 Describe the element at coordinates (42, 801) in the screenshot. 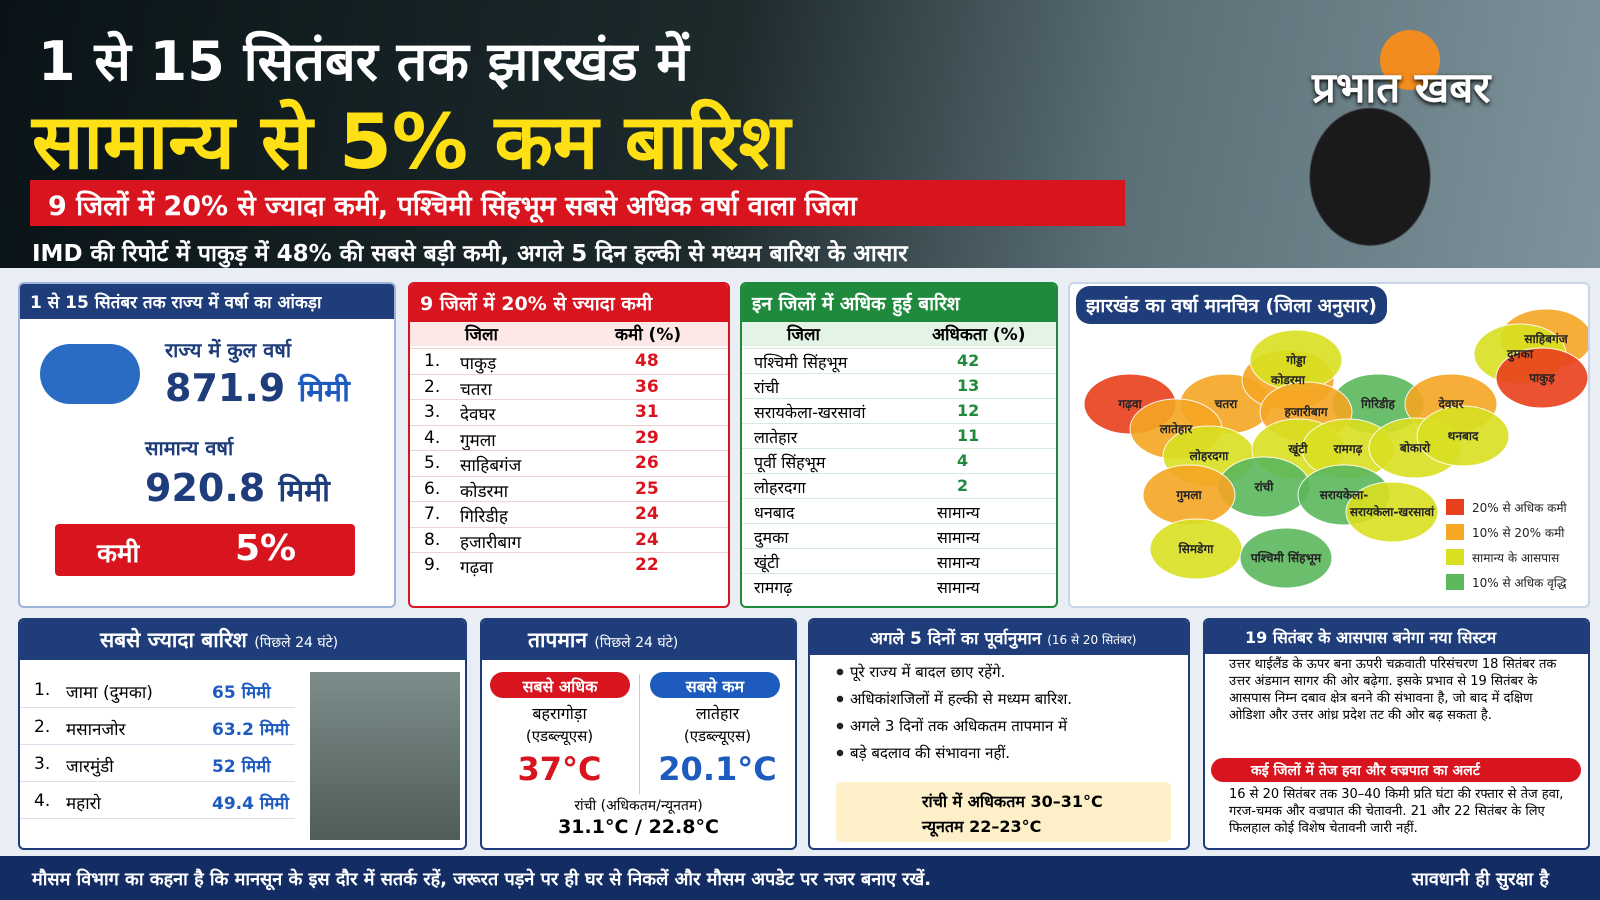

I see `rank: 4.` at that location.